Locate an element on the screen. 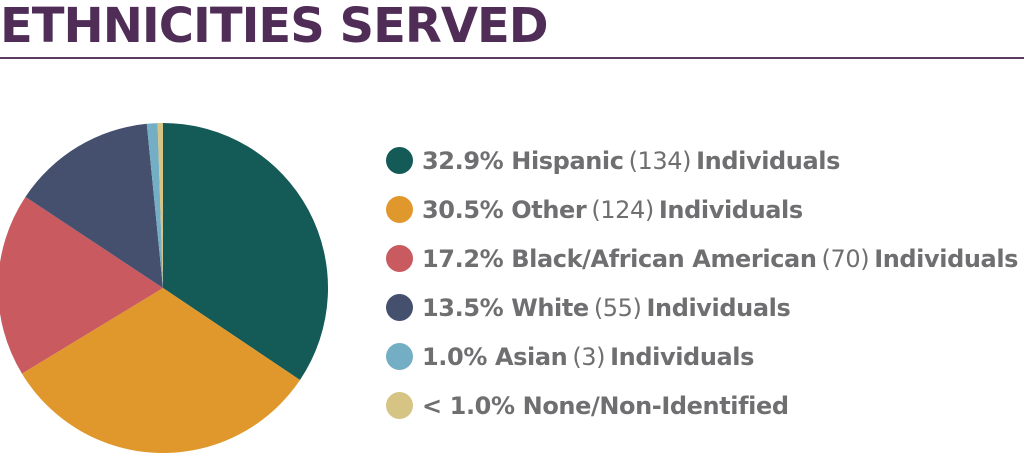 The width and height of the screenshot is (1024, 453). legend-item-white: 13.5% White (55) Individuals is located at coordinates (702, 307).